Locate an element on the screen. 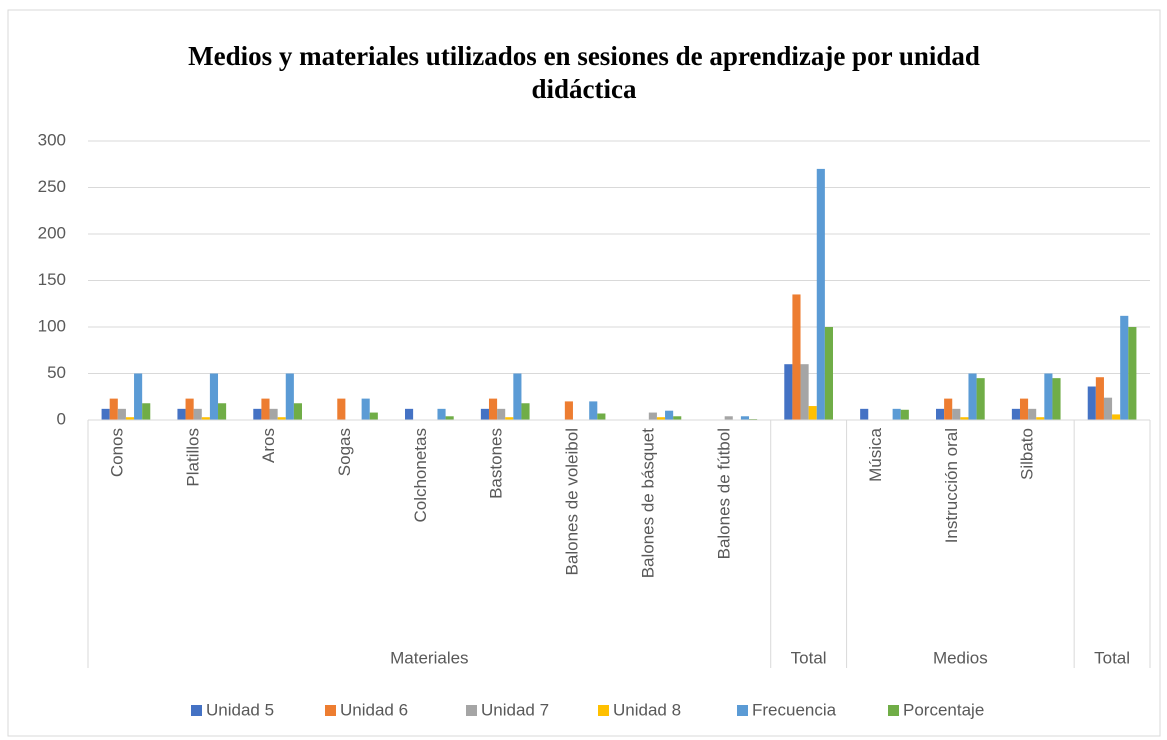 The image size is (1167, 740). legend-label: Unidad 7 is located at coordinates (515, 709).